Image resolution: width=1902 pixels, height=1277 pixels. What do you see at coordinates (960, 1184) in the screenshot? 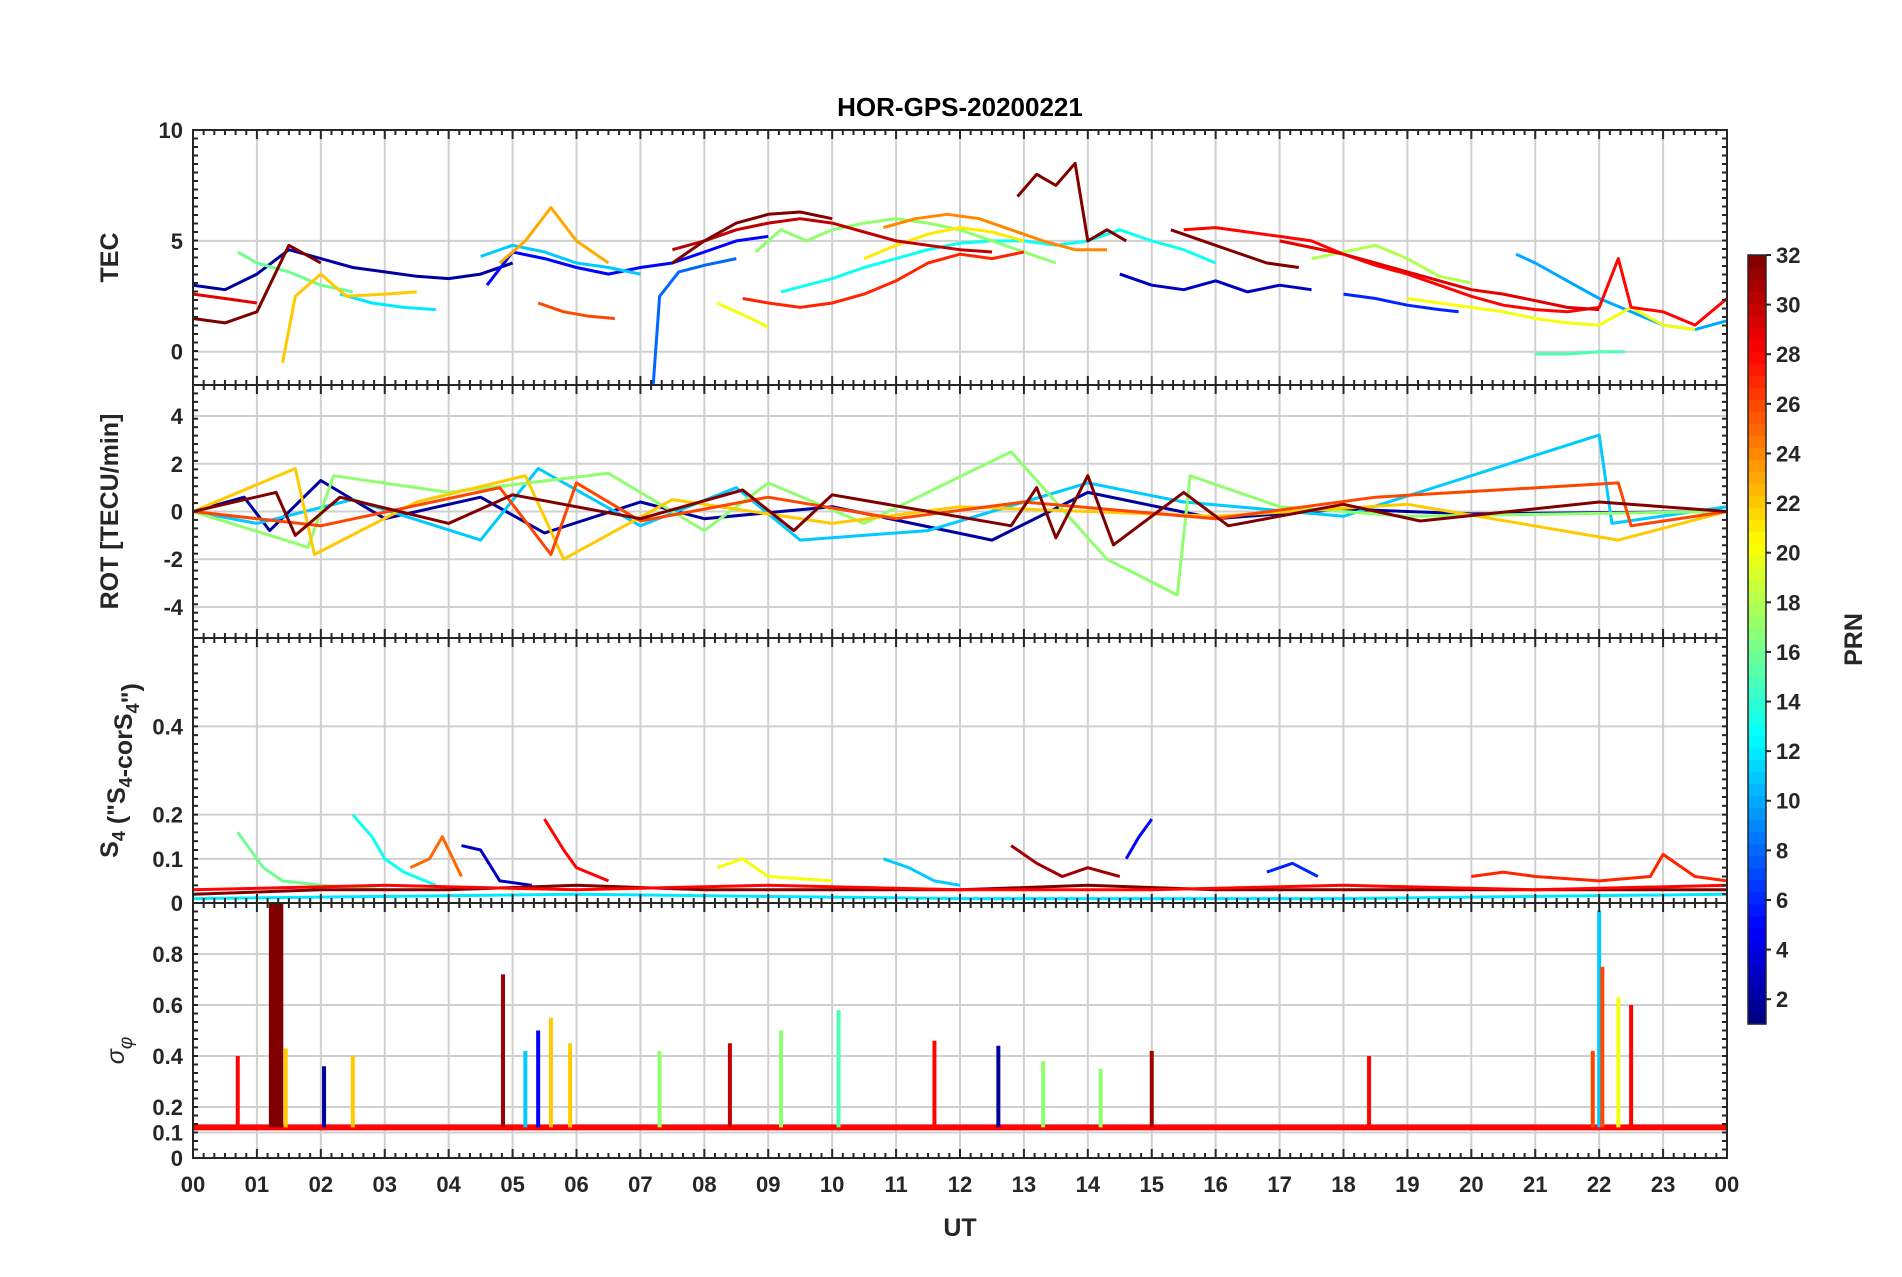
I see `x-tick-label: 12` at bounding box center [960, 1184].